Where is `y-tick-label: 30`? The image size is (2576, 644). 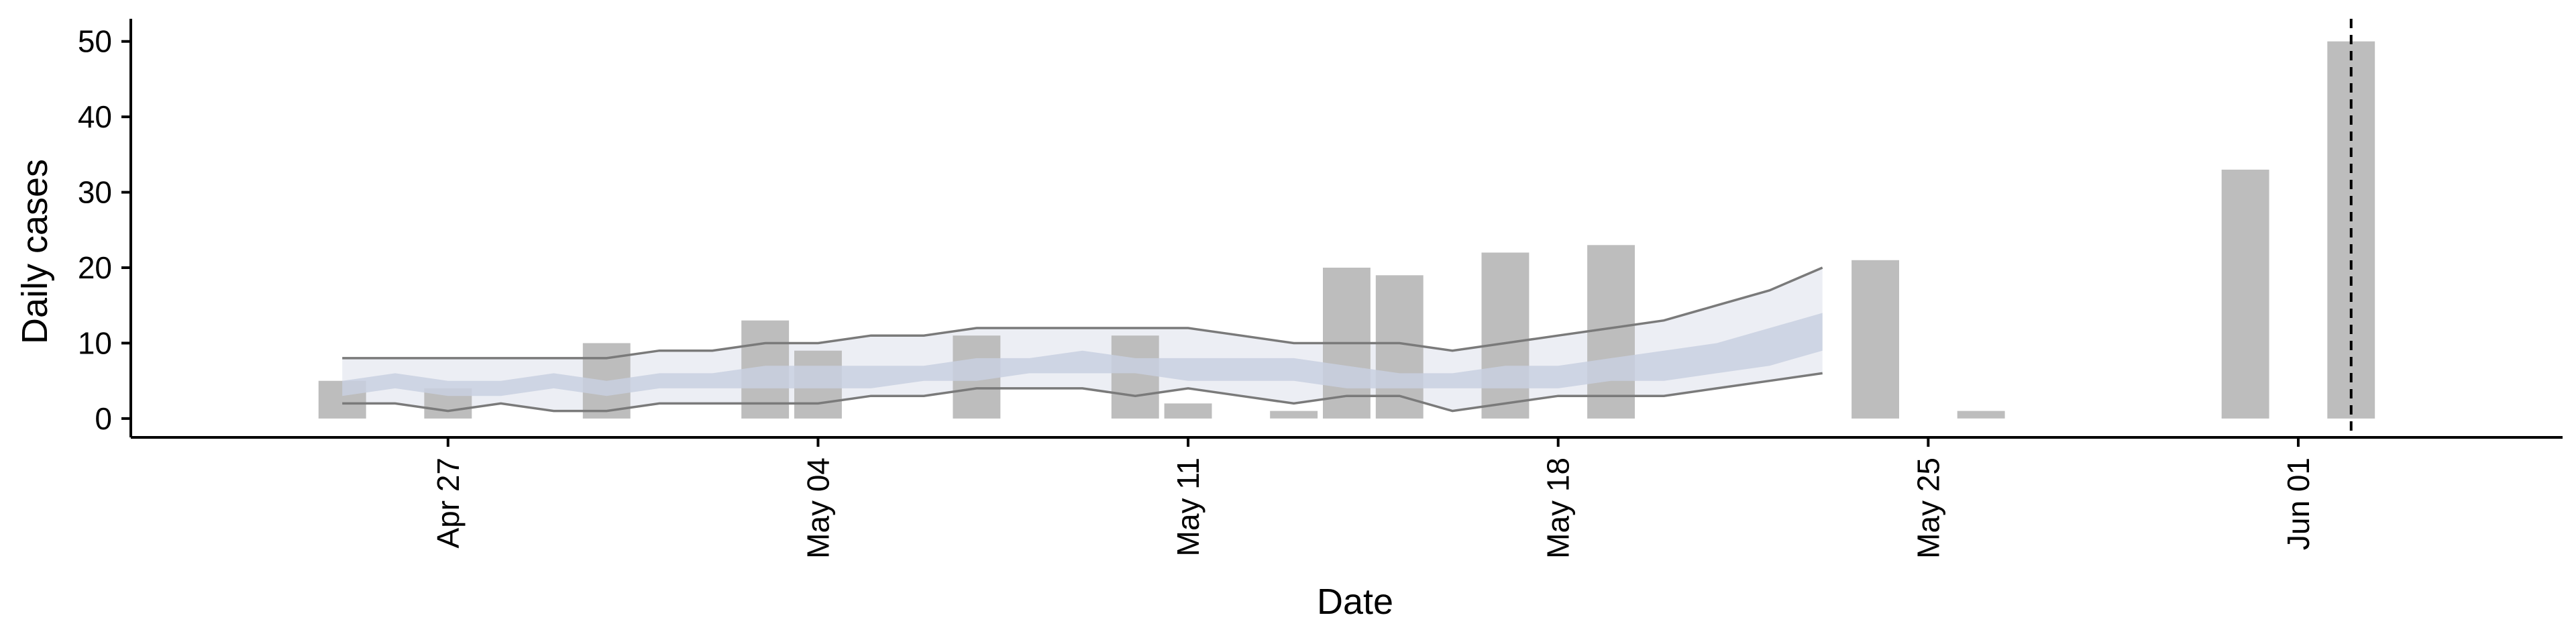 y-tick-label: 30 is located at coordinates (95, 192).